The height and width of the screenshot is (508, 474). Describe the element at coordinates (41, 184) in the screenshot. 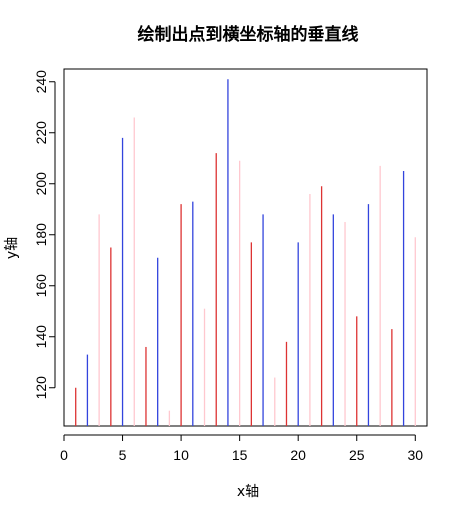

I see `y-tick-label: 200` at that location.